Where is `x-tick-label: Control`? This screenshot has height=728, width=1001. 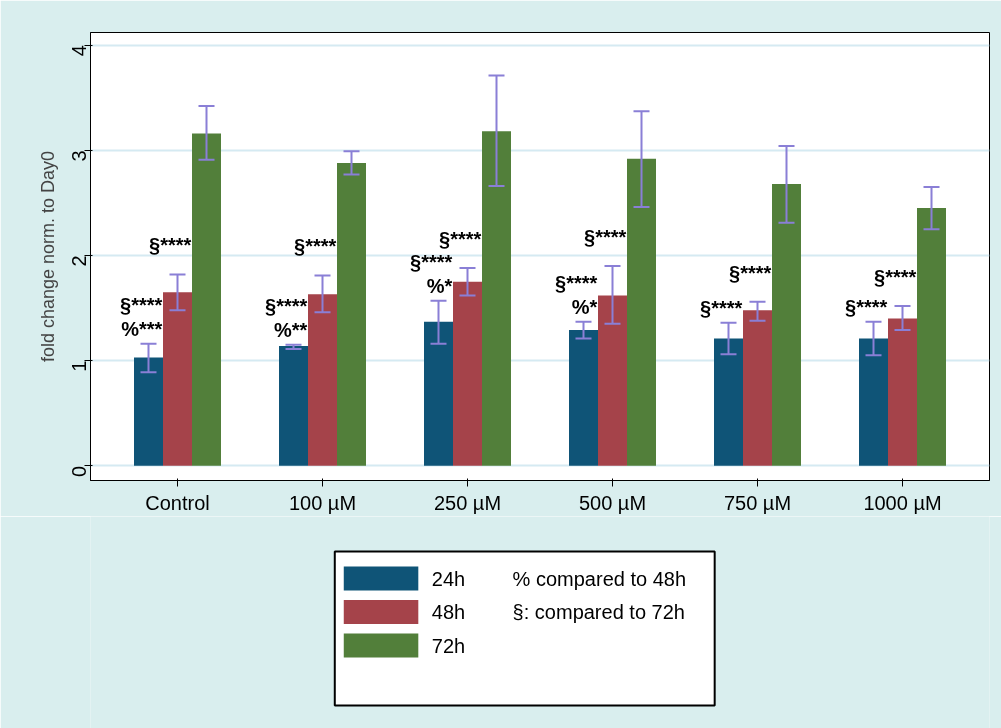 x-tick-label: Control is located at coordinates (177, 502).